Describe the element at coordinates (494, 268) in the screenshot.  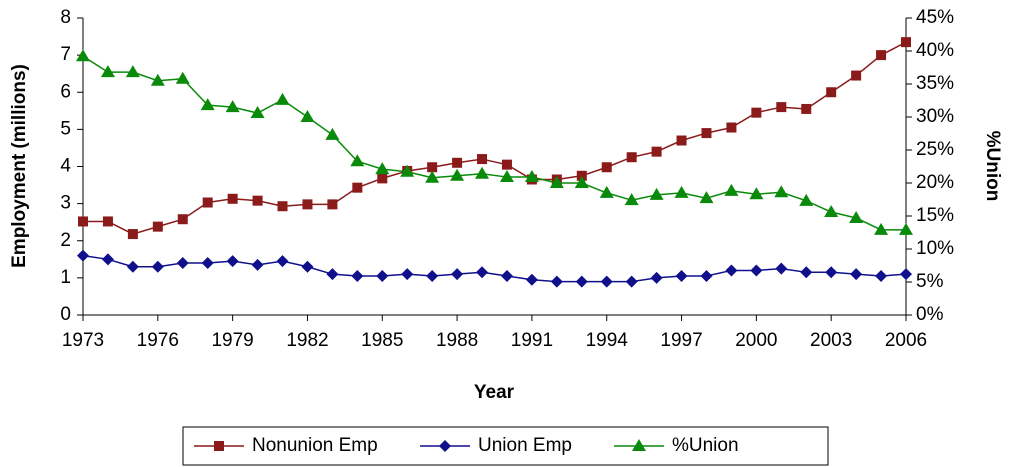
I see `series-line` at that location.